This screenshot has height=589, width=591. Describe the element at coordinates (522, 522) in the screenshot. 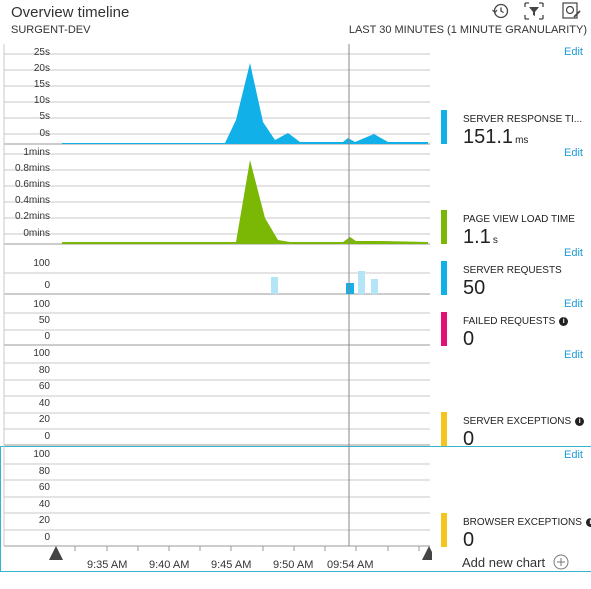

I see `metric-label-text: BROWSER EXCEPTIONS` at that location.